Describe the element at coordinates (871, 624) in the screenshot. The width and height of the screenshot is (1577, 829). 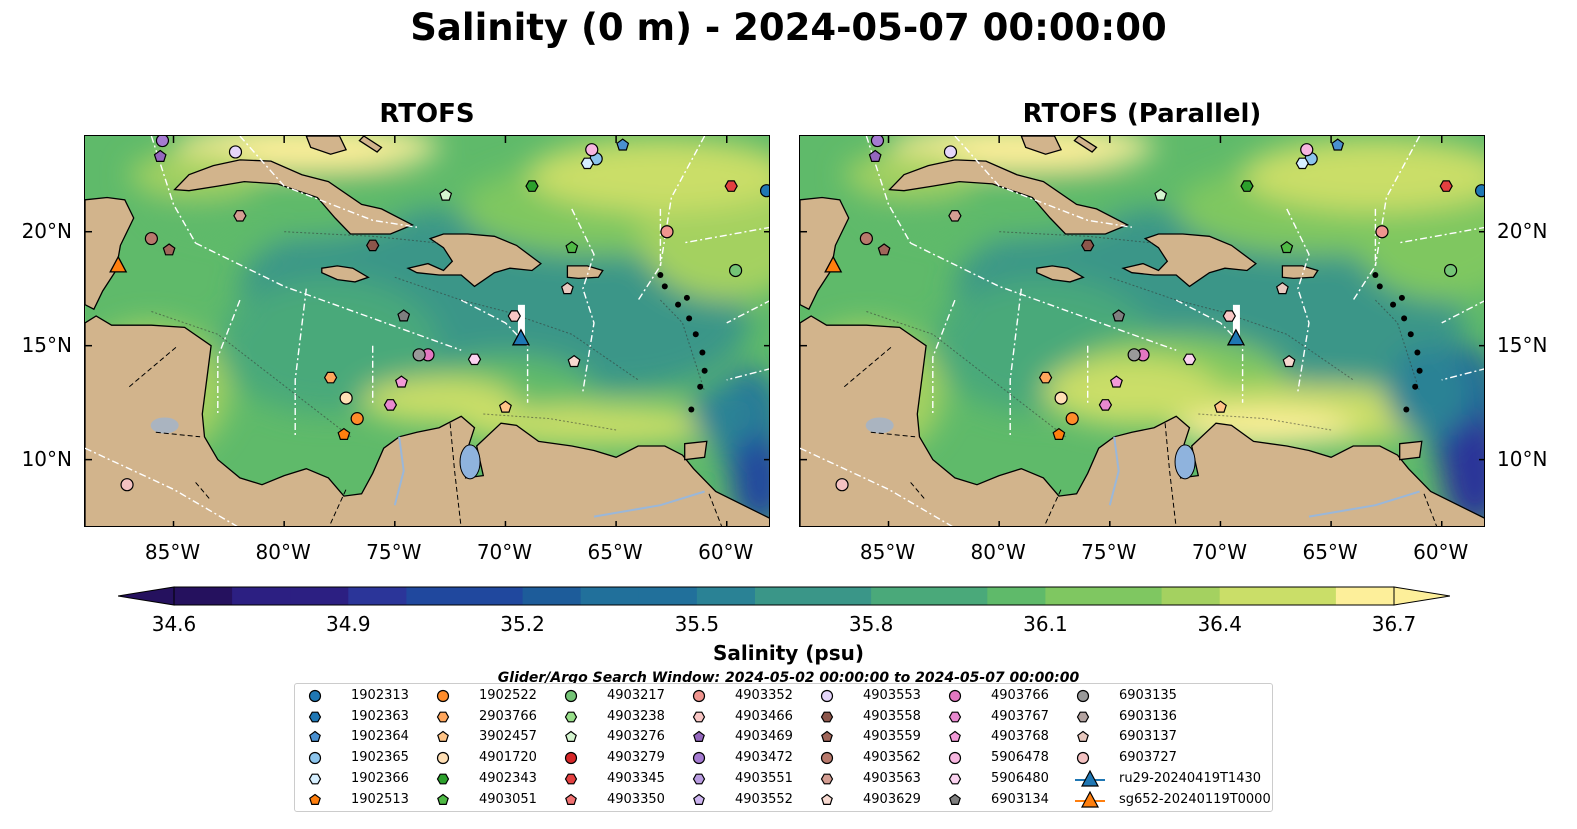
I see `colorbar-tick-label: 35.8` at that location.